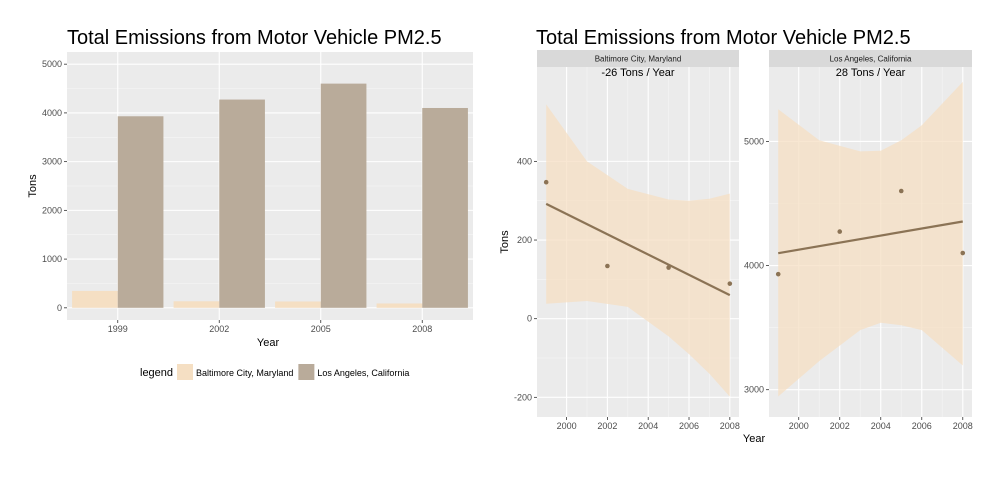 The width and height of the screenshot is (1000, 500). Describe the element at coordinates (363, 373) in the screenshot. I see `legend-label: Los Angeles, California` at that location.